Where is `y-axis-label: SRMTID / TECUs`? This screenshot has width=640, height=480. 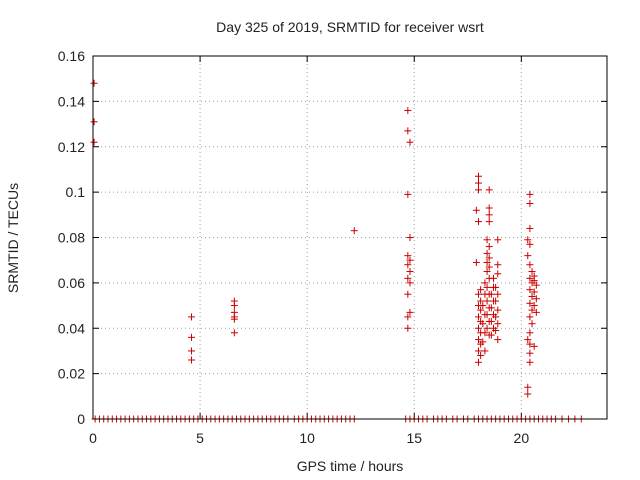 y-axis-label: SRMTID / TECUs is located at coordinates (13, 238).